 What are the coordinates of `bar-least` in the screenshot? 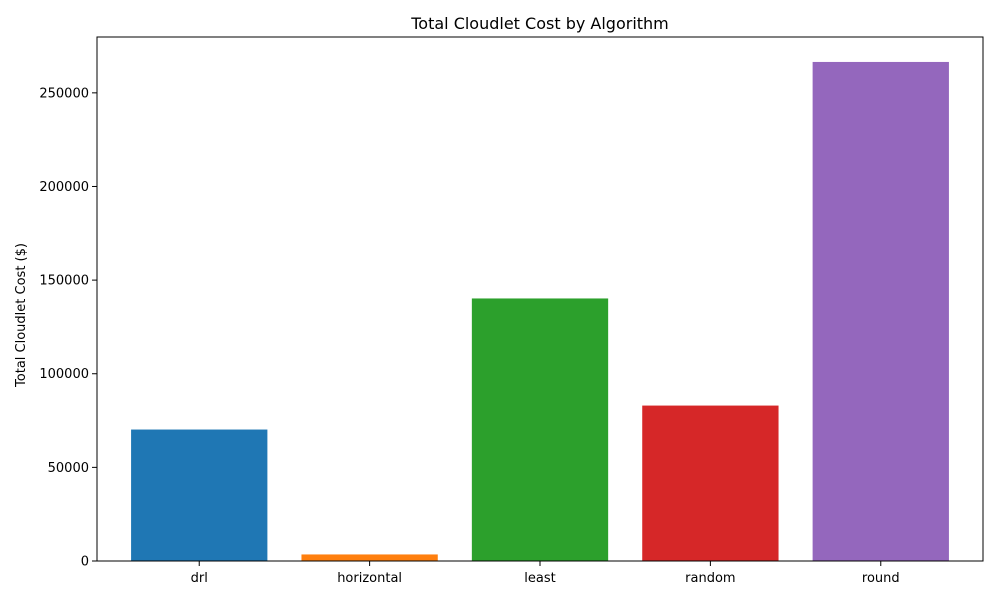 It's located at (540, 429).